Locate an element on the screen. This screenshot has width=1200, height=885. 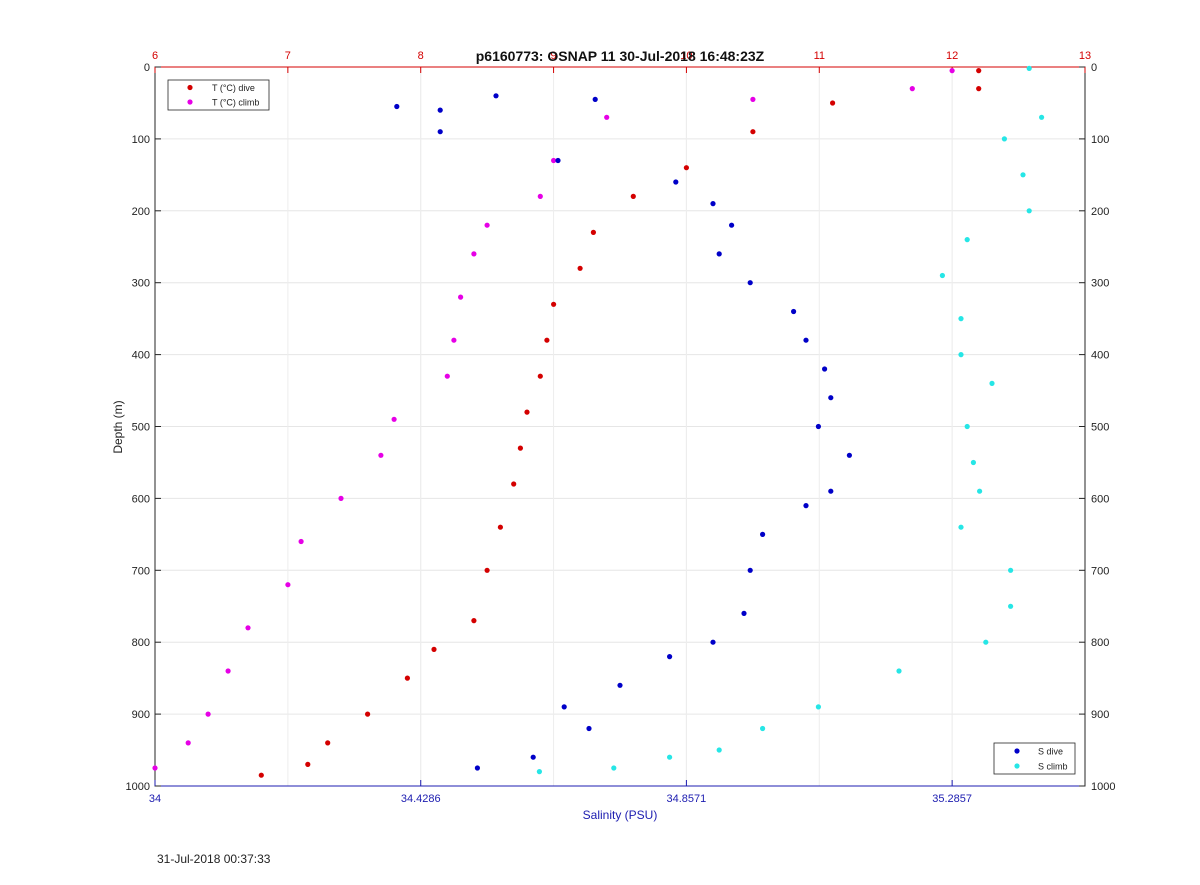
legend-temperature-box is located at coordinates (218, 95).